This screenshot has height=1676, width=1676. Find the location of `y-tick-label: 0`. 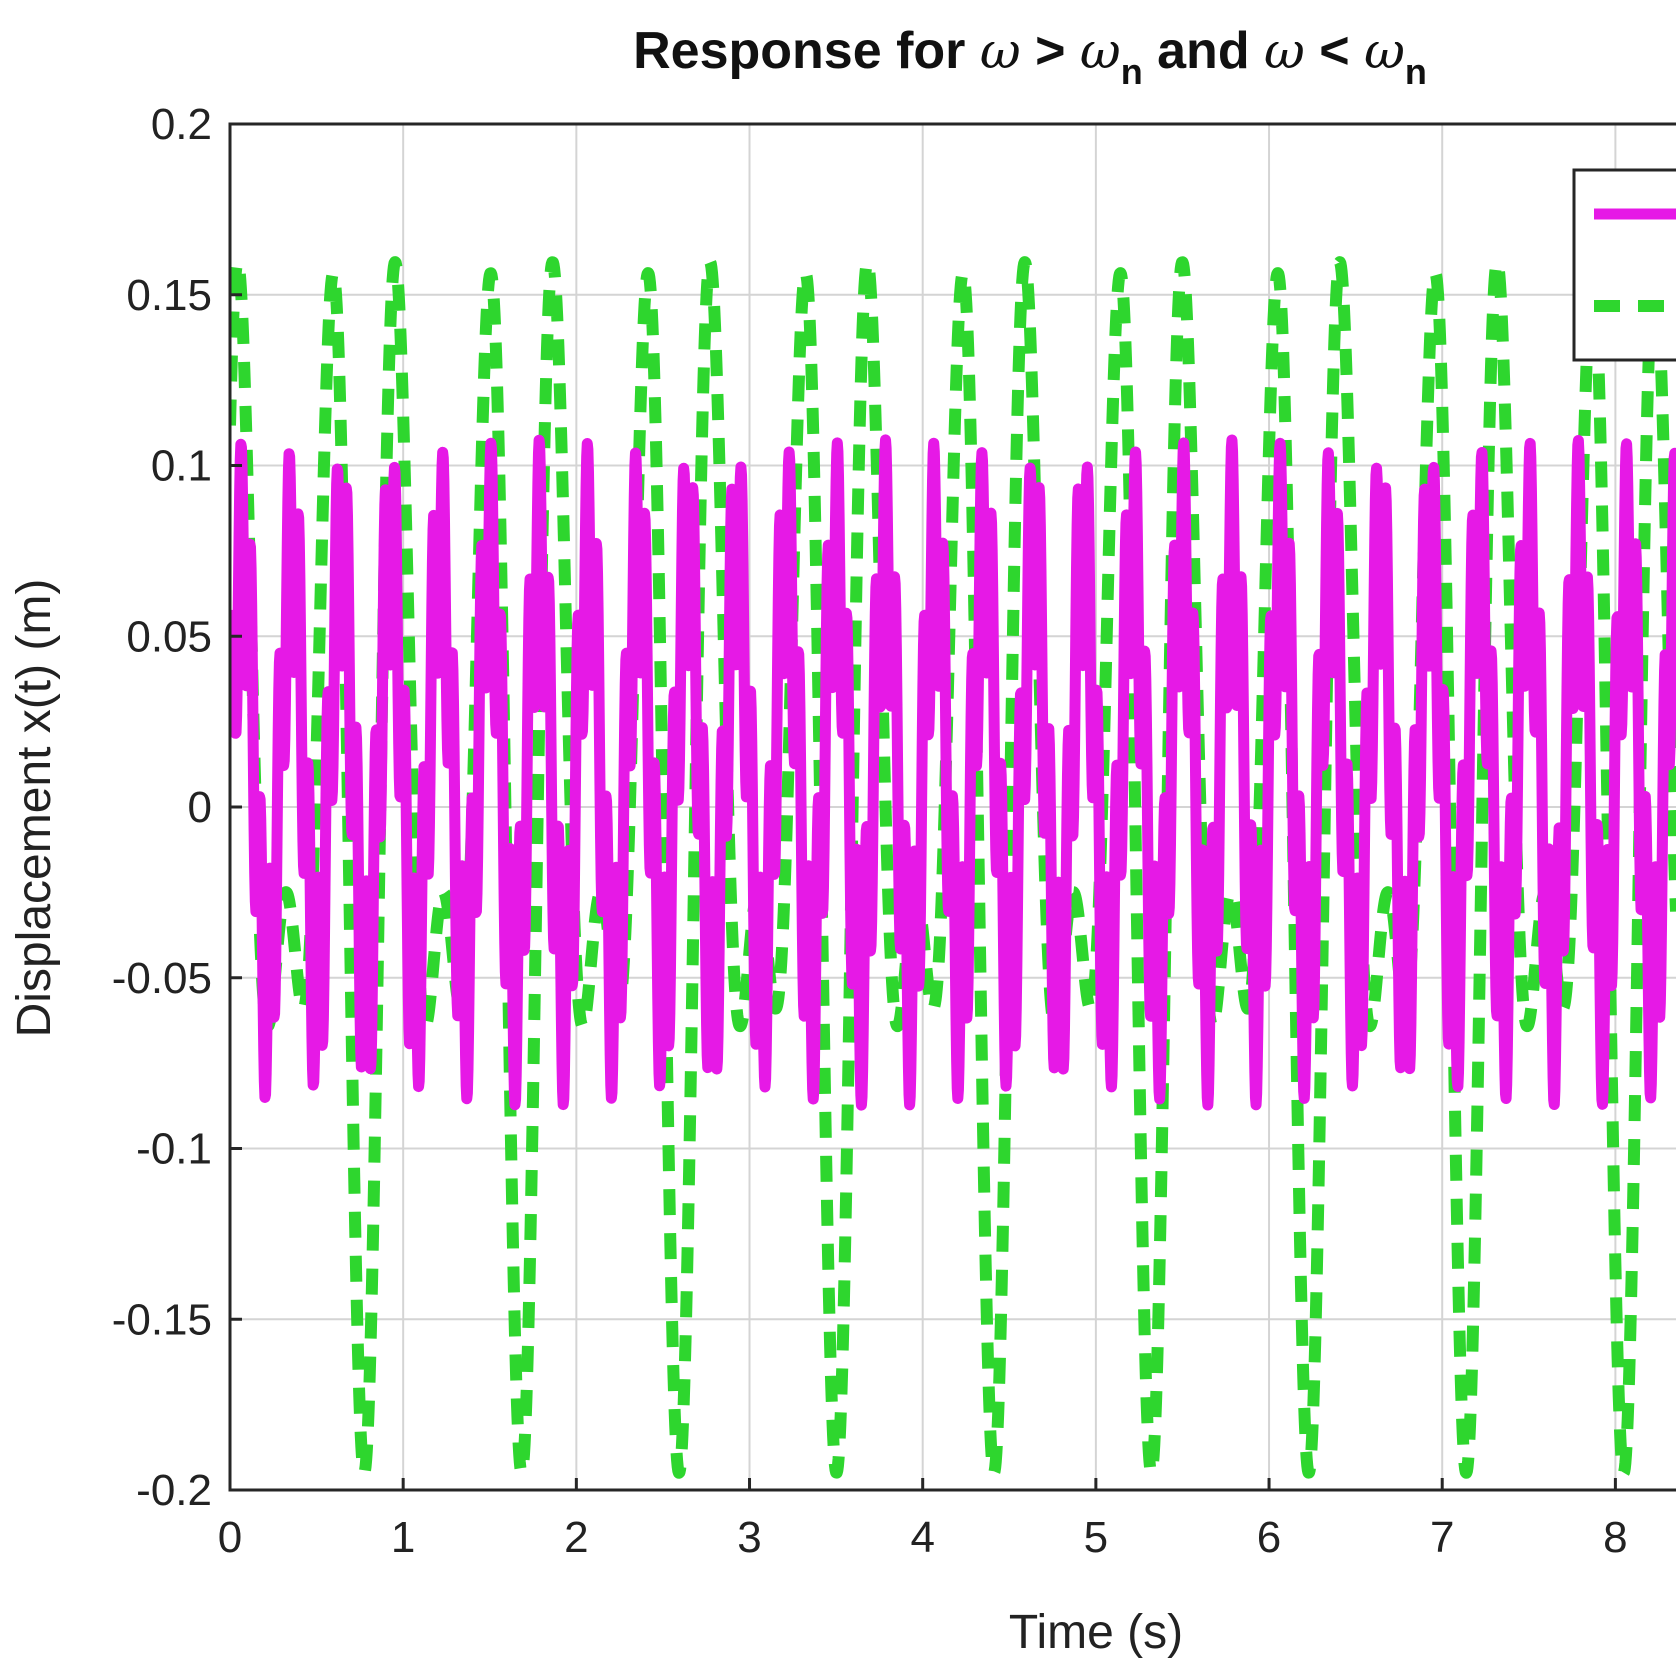

y-tick-label: 0 is located at coordinates (200, 807).